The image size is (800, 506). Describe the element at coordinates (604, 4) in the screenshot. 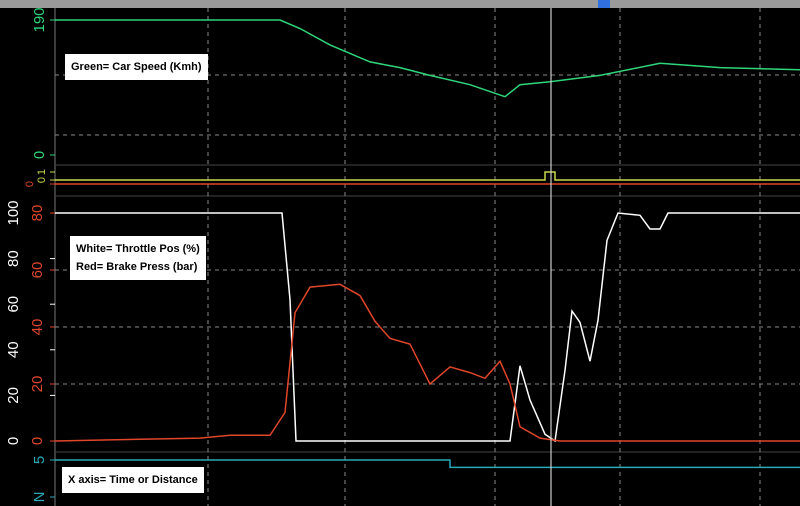

I see `cursor-marker` at that location.